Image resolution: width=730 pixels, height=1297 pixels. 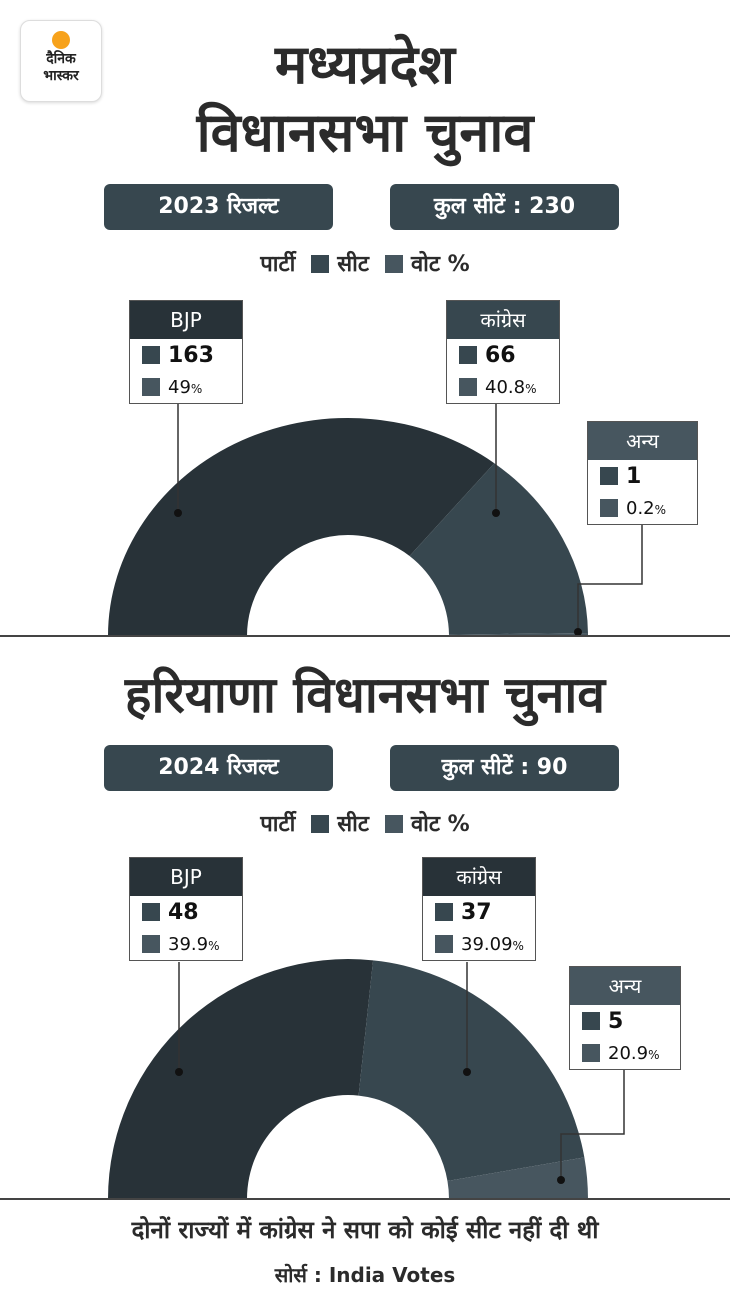 I want to click on vote-value: 39.09, so click(x=487, y=944).